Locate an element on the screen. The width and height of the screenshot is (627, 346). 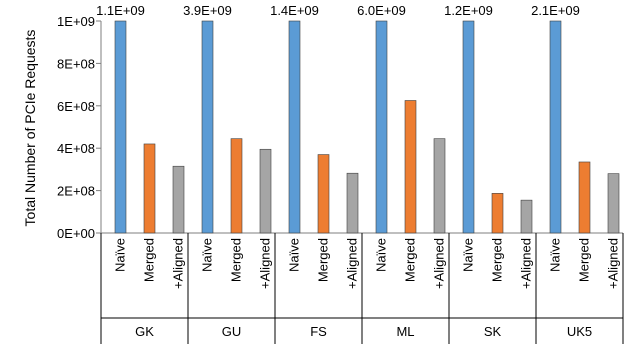
bar-value-label: 3.9E+09 is located at coordinates (207, 10).